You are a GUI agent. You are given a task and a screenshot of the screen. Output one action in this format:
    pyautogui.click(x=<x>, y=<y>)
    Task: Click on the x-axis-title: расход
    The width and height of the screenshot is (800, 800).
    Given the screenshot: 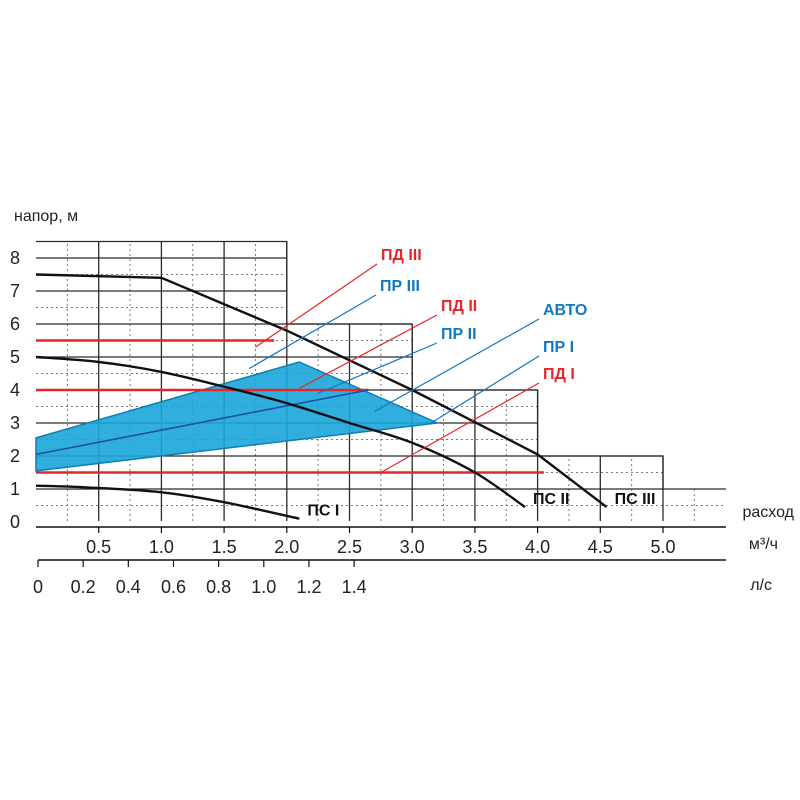 What is the action you would take?
    pyautogui.click(x=769, y=512)
    